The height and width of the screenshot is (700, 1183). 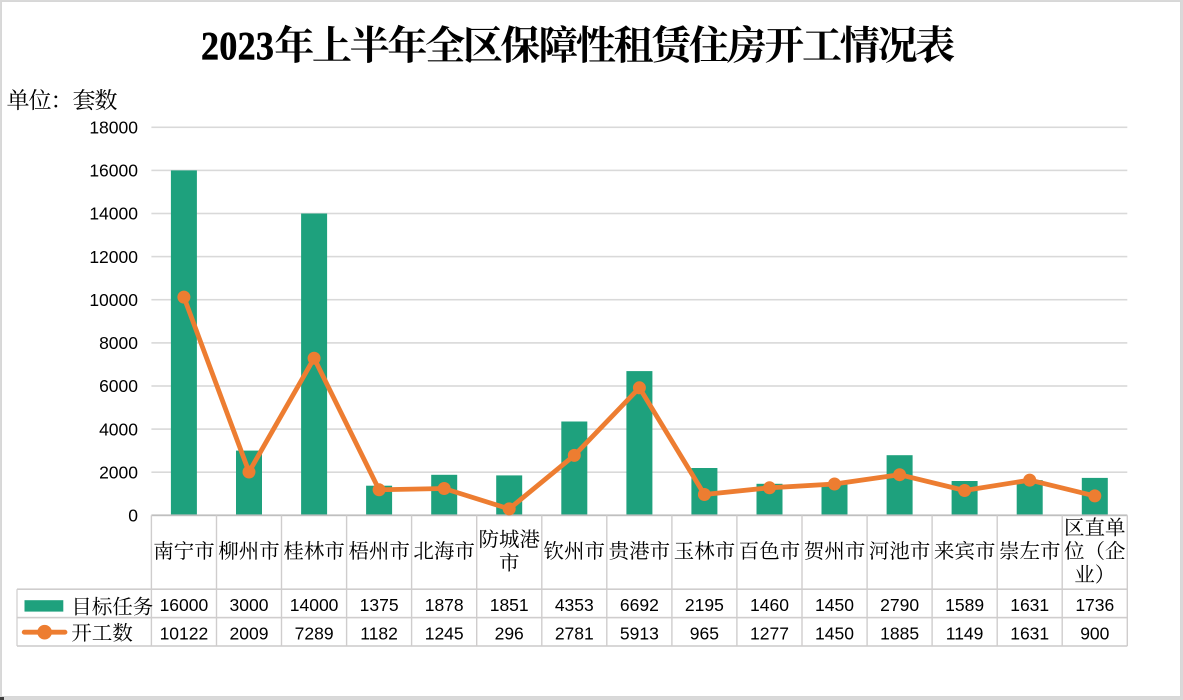 What do you see at coordinates (899, 633) in the screenshot?
I see `svg-text: 1885` at bounding box center [899, 633].